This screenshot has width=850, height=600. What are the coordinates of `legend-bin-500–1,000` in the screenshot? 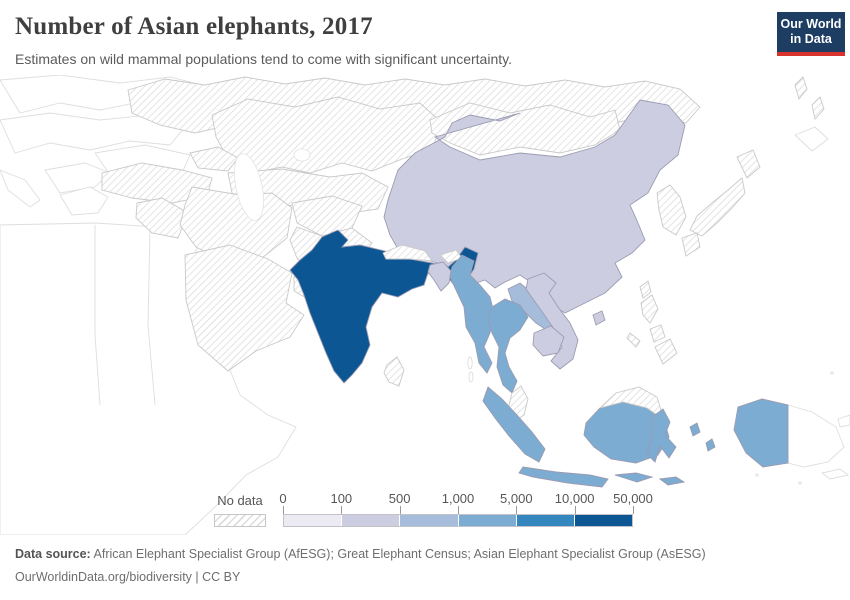 It's located at (428, 520).